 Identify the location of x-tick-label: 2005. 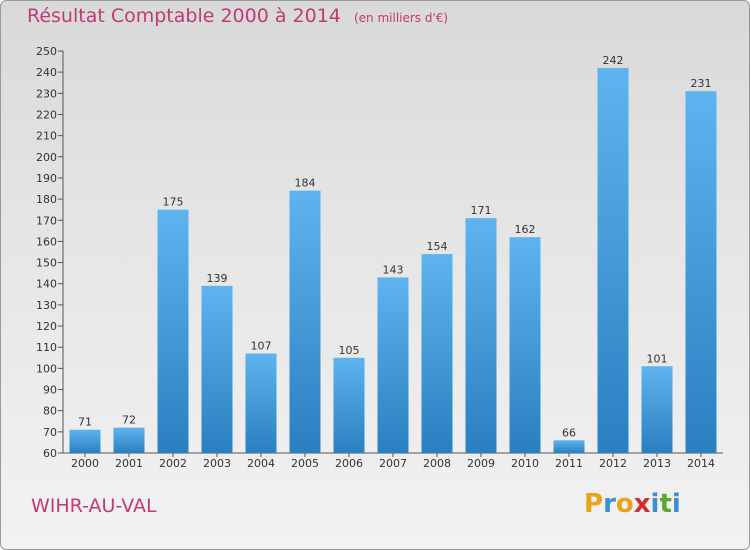
(305, 463).